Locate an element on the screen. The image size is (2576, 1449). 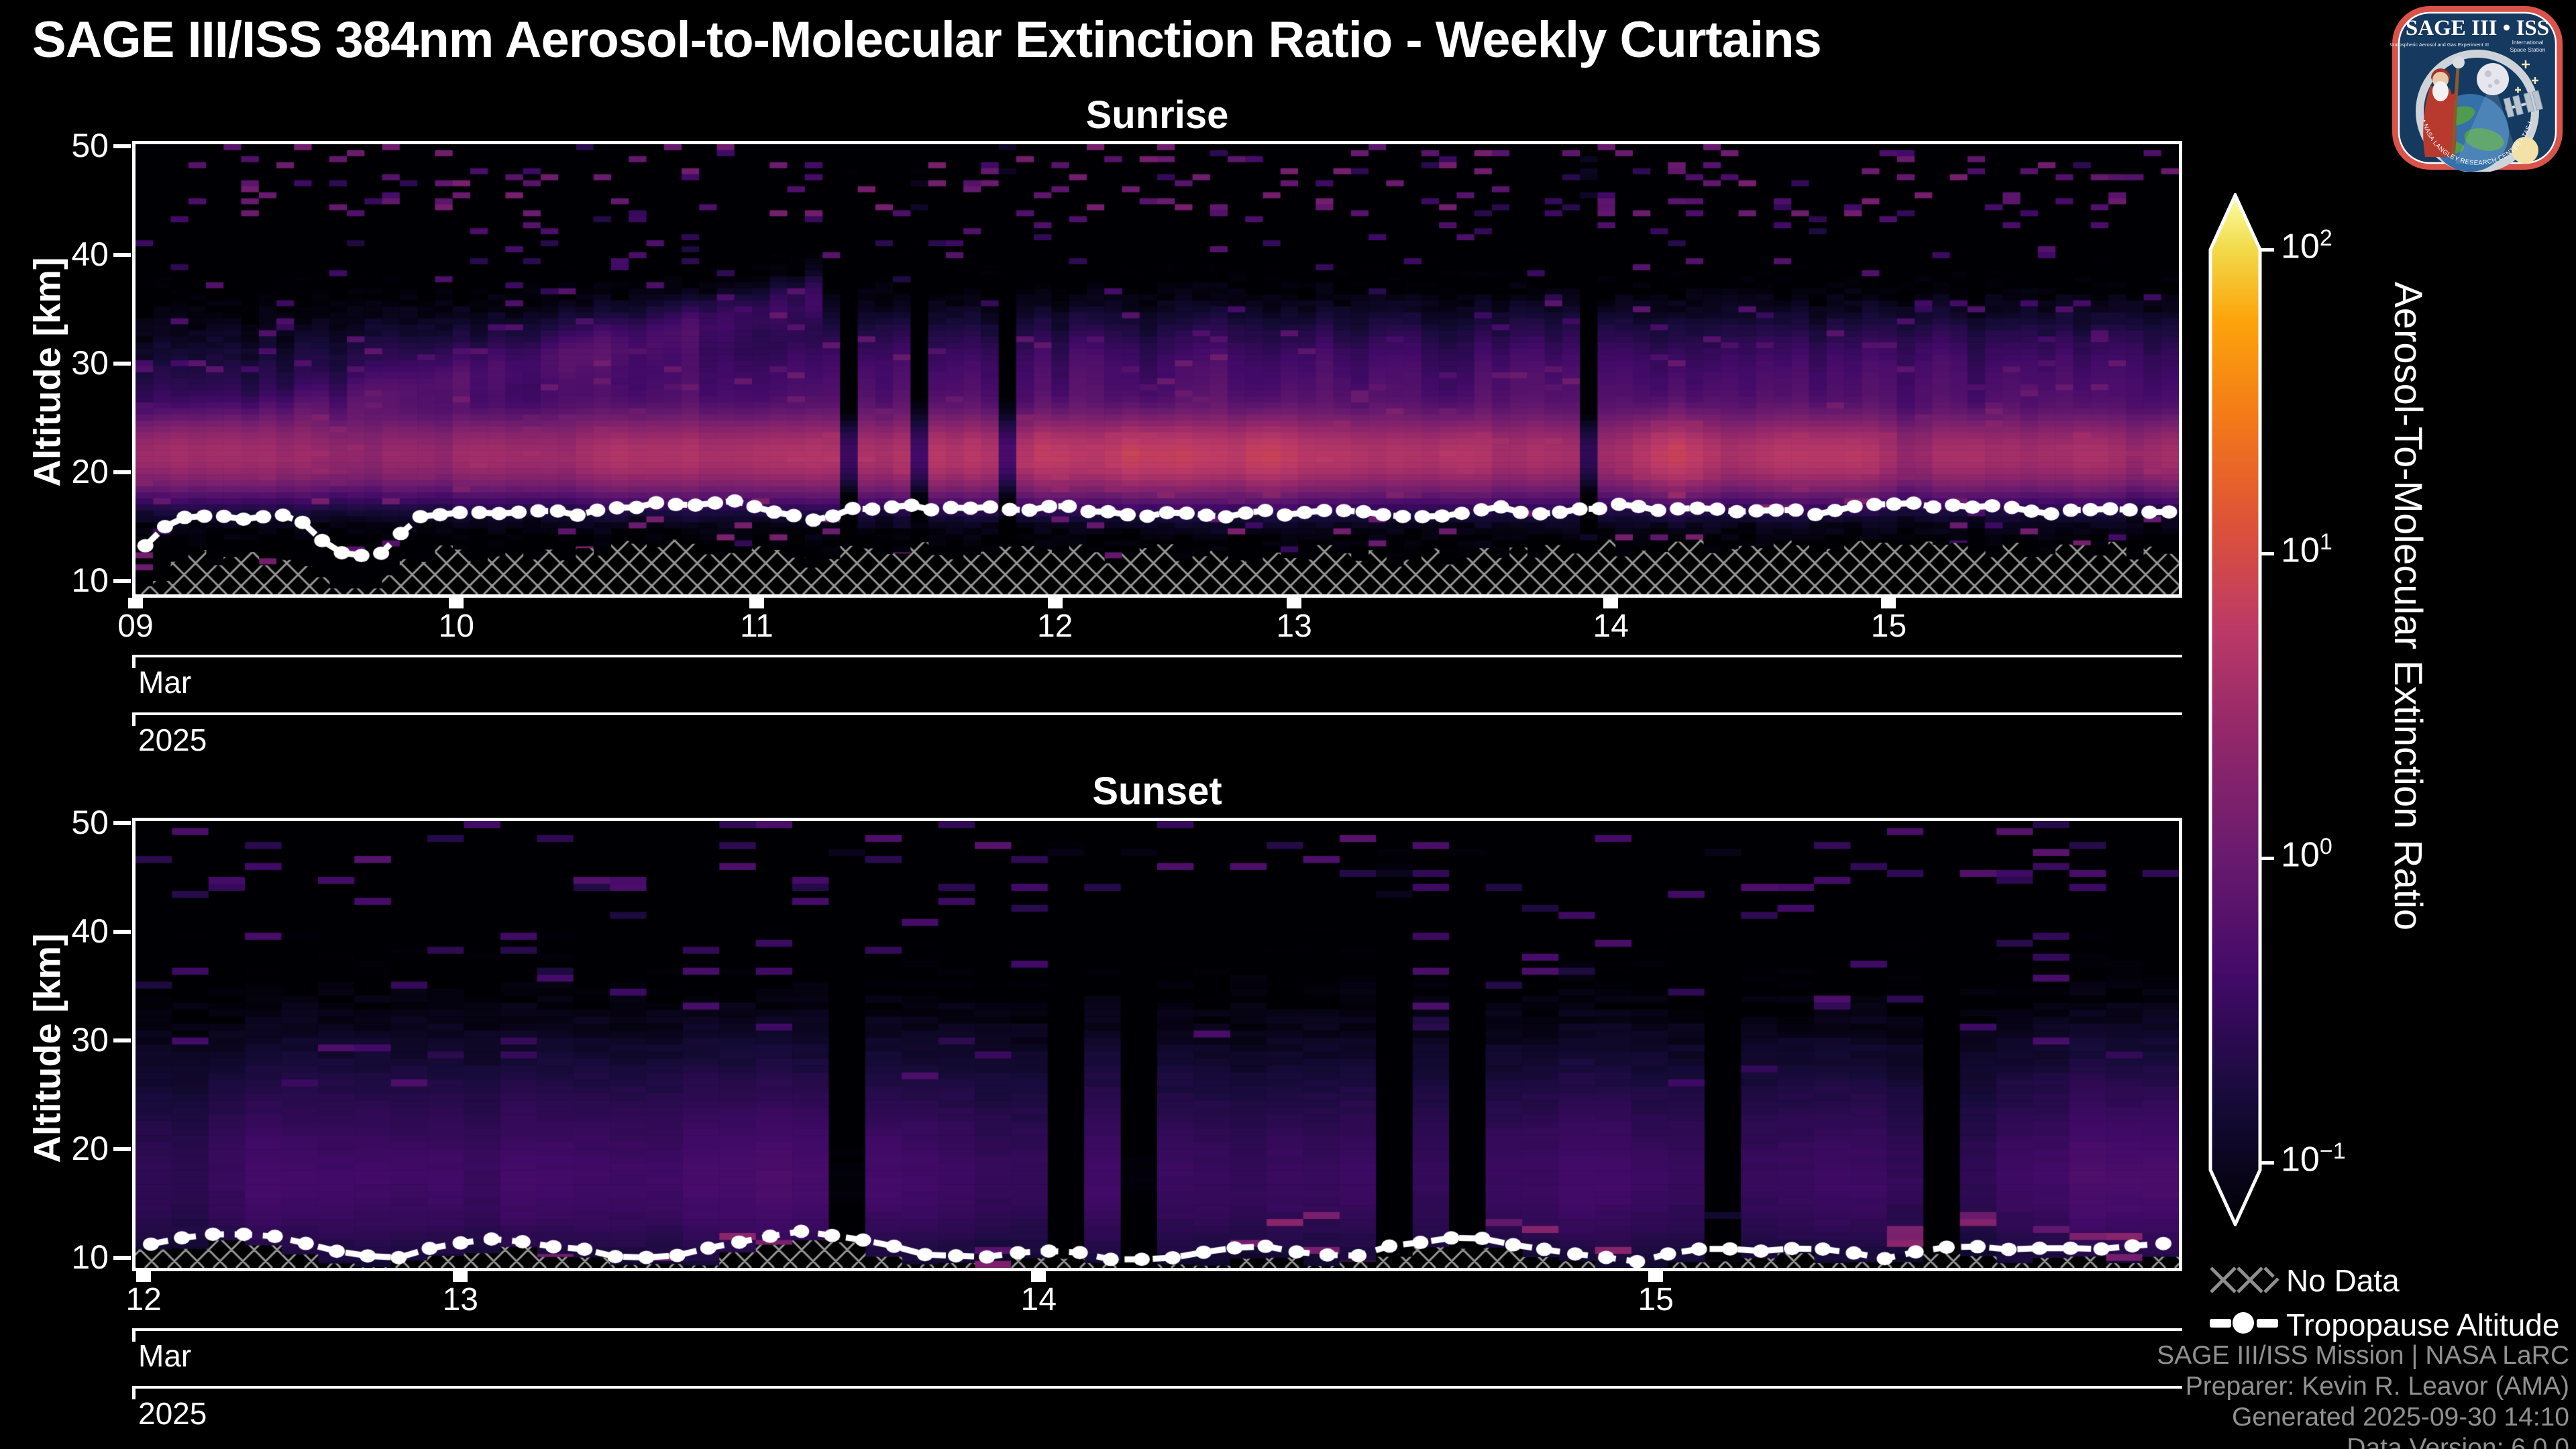
sunset-month-axis-line is located at coordinates (1157, 1329).